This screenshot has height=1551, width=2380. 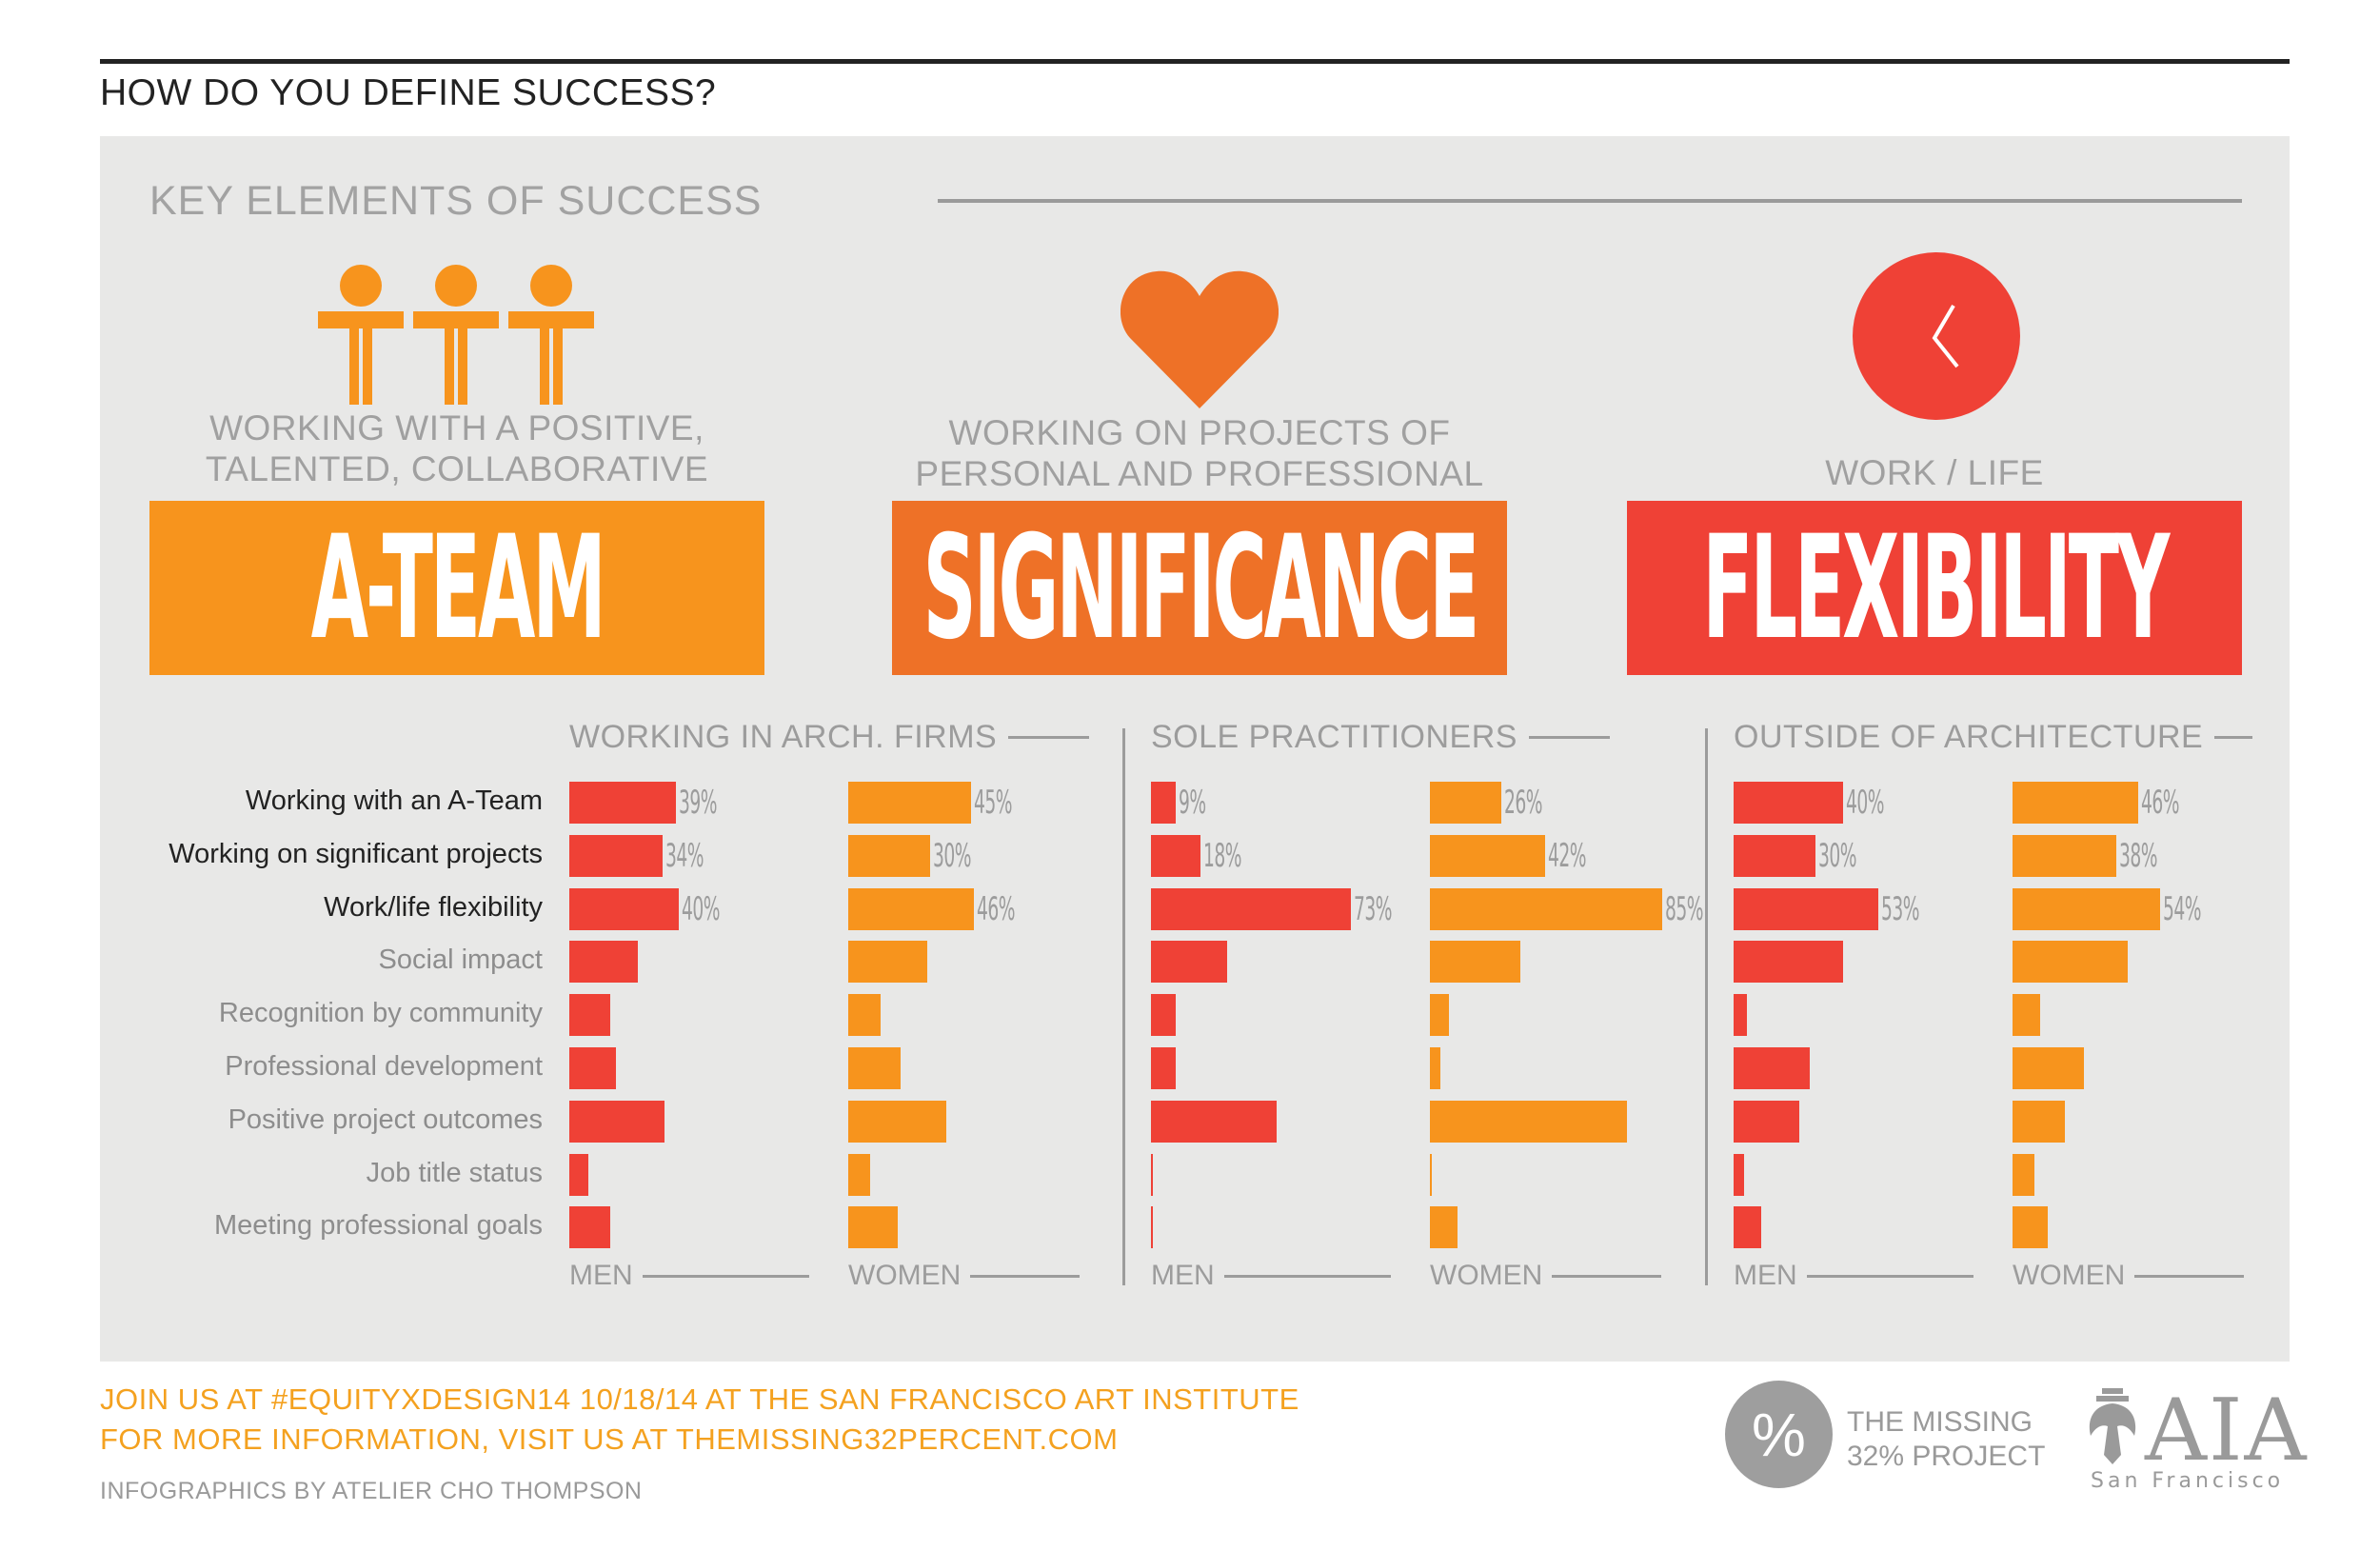 I want to click on value-label: 53%, so click(x=1900, y=908).